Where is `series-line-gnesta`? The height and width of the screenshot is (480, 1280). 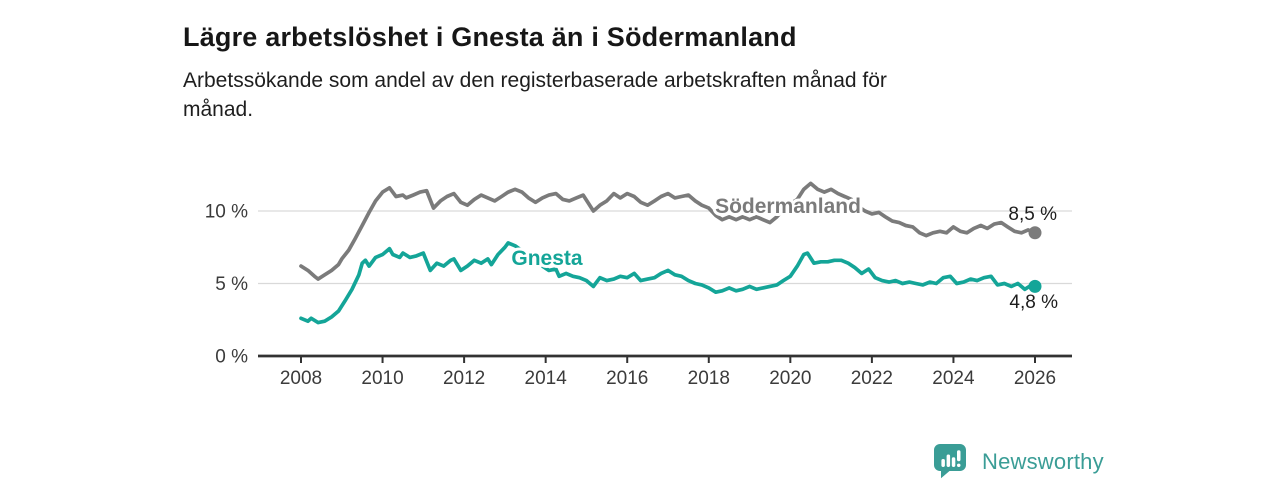
series-line-gnesta is located at coordinates (668, 283).